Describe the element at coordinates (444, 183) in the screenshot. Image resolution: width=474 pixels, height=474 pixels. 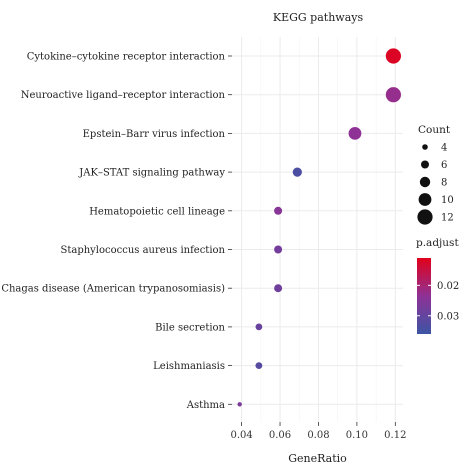
I see `count-legend-label: 8` at that location.